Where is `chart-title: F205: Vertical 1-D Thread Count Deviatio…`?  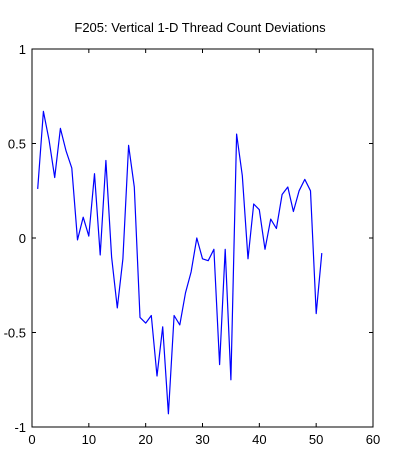 chart-title: F205: Vertical 1-D Thread Count Deviatio… is located at coordinates (200, 27).